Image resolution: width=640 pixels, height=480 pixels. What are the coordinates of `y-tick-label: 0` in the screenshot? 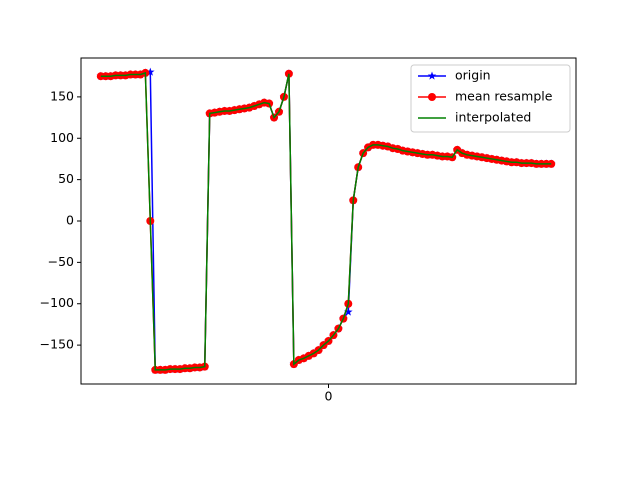 It's located at (70, 220).